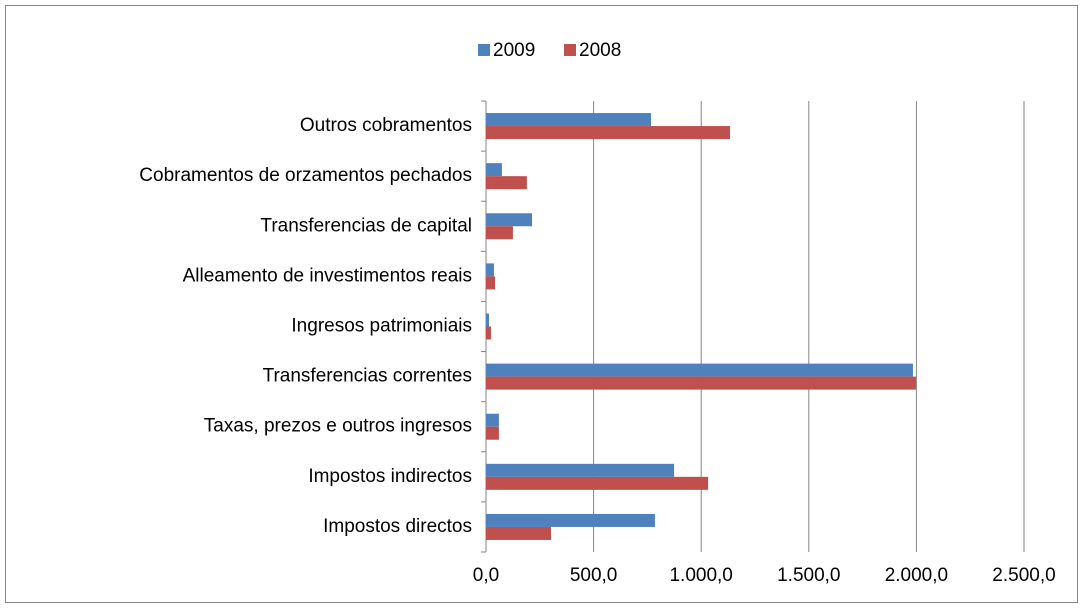 Image resolution: width=1083 pixels, height=608 pixels. What do you see at coordinates (338, 426) in the screenshot?
I see `y-tick-label: Taxas, prezos e outros ingresos` at bounding box center [338, 426].